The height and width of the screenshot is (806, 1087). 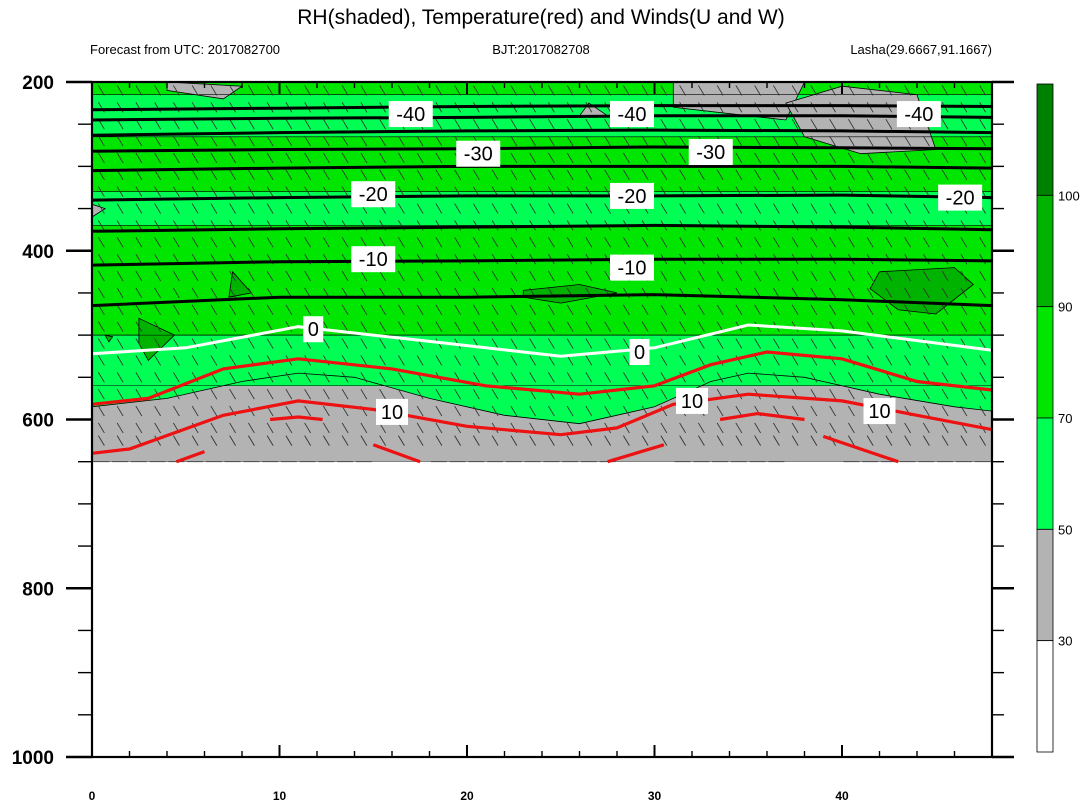 I want to click on x-tick-label: 20, so click(x=467, y=796).